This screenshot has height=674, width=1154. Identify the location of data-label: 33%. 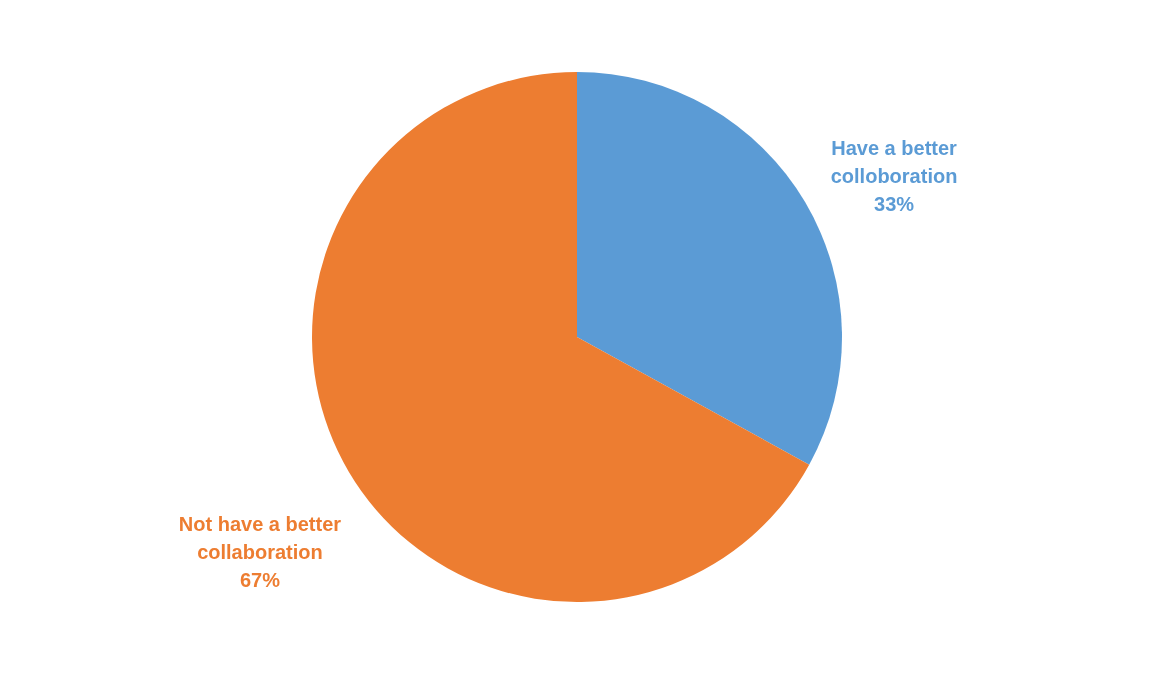
(894, 204).